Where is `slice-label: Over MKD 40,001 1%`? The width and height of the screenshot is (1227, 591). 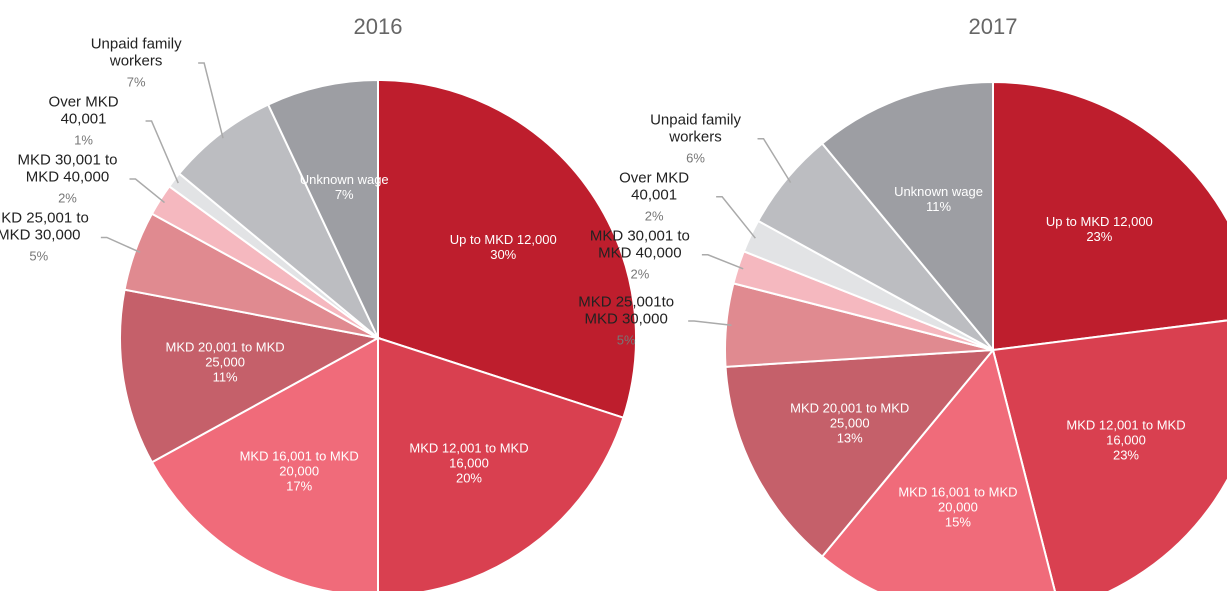 slice-label: Over MKD 40,001 1% is located at coordinates (84, 121).